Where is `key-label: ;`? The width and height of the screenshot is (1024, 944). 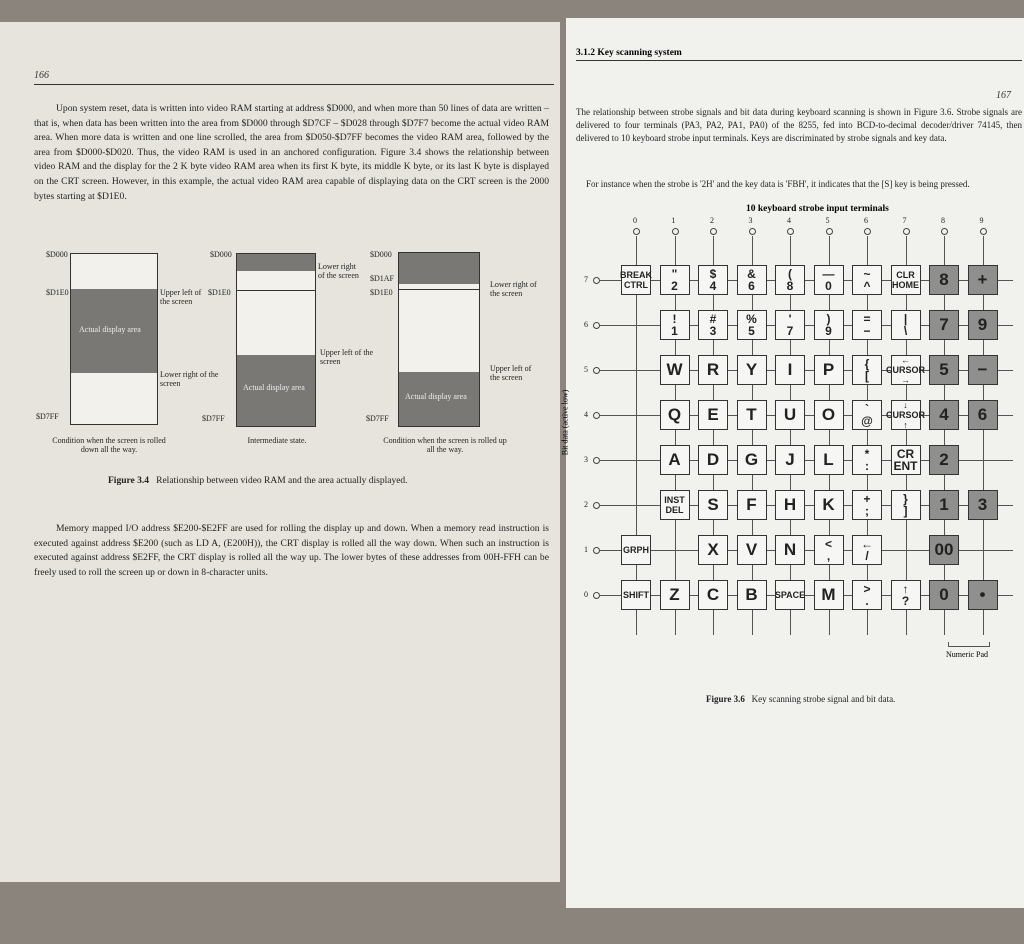
key-label: ; is located at coordinates (867, 511).